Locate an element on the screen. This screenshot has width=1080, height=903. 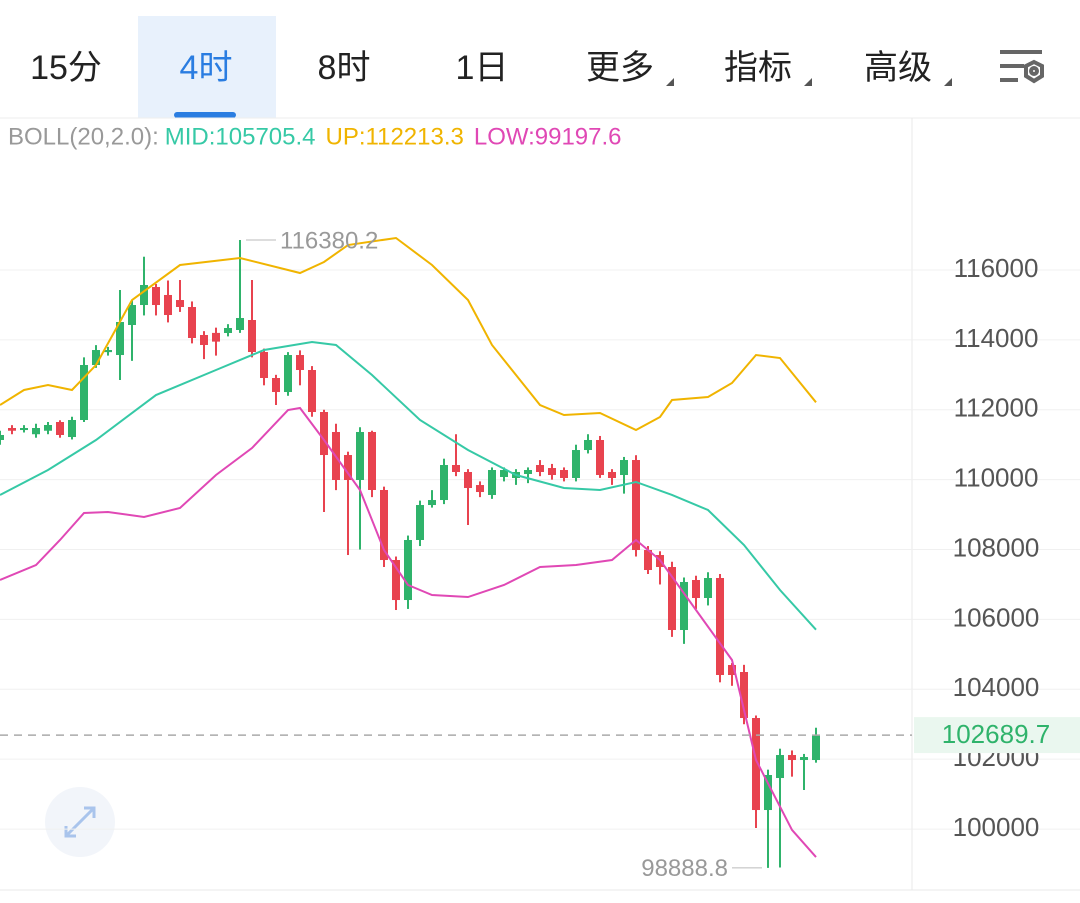
tab: 4时 is located at coordinates (206, 68).